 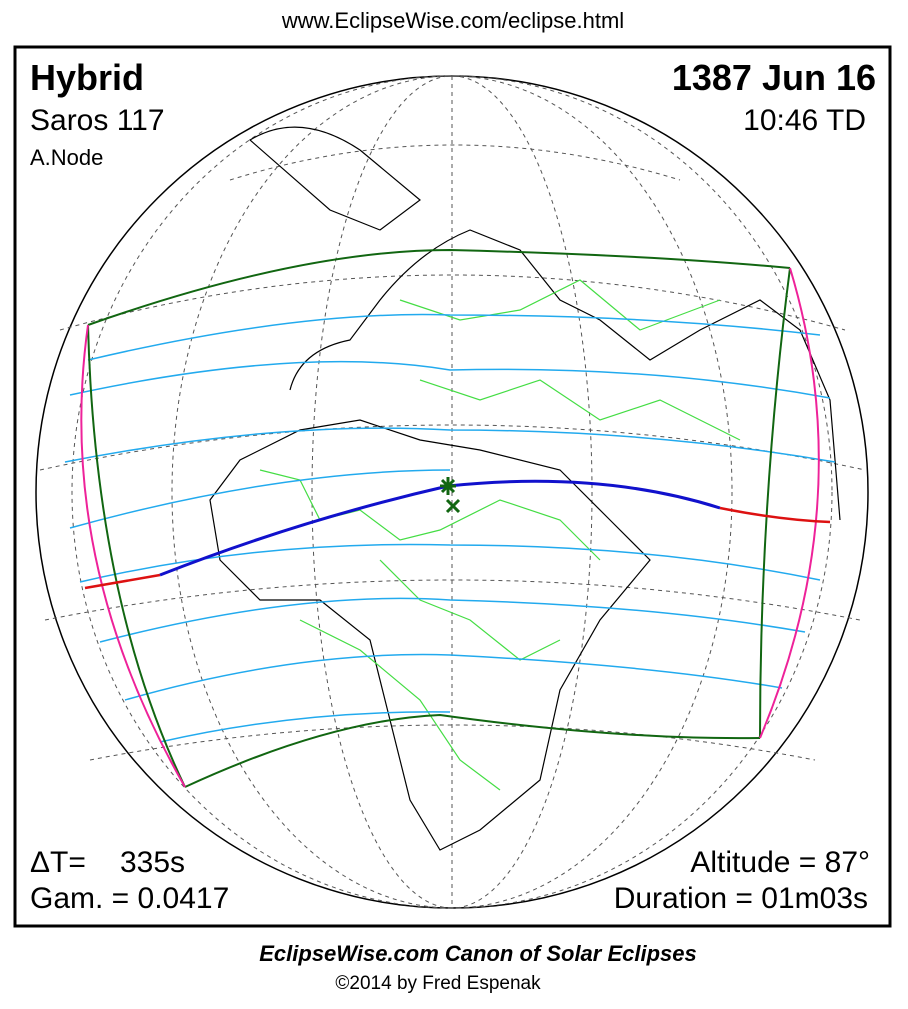 What do you see at coordinates (780, 862) in the screenshot?
I see `altitude: Altitude = 87°` at bounding box center [780, 862].